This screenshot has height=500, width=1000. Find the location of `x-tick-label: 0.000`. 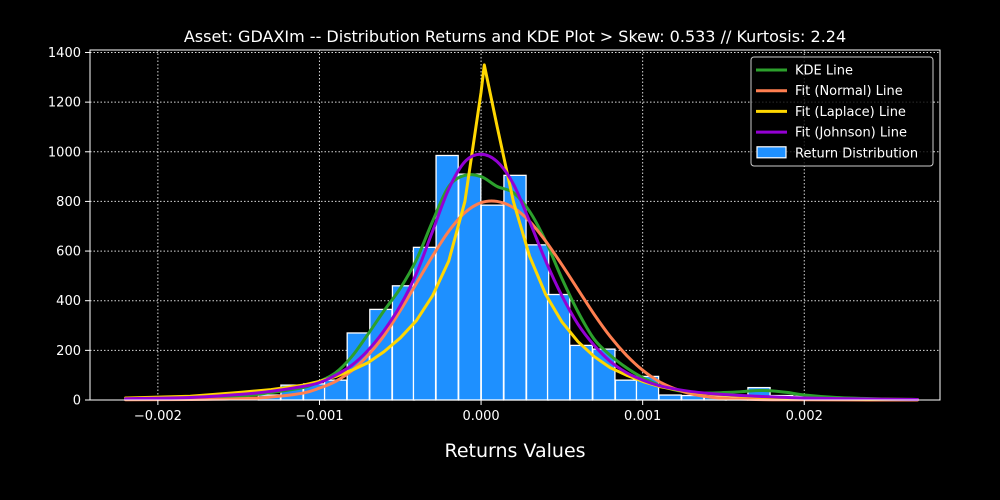

x-tick-label: 0.000 is located at coordinates (480, 416).